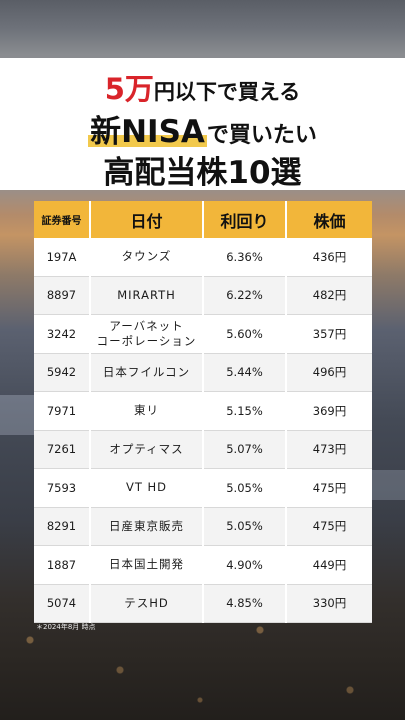 This screenshot has height=720, width=405. Describe the element at coordinates (147, 565) in the screenshot. I see `cell-name: 日本国土開発` at that location.